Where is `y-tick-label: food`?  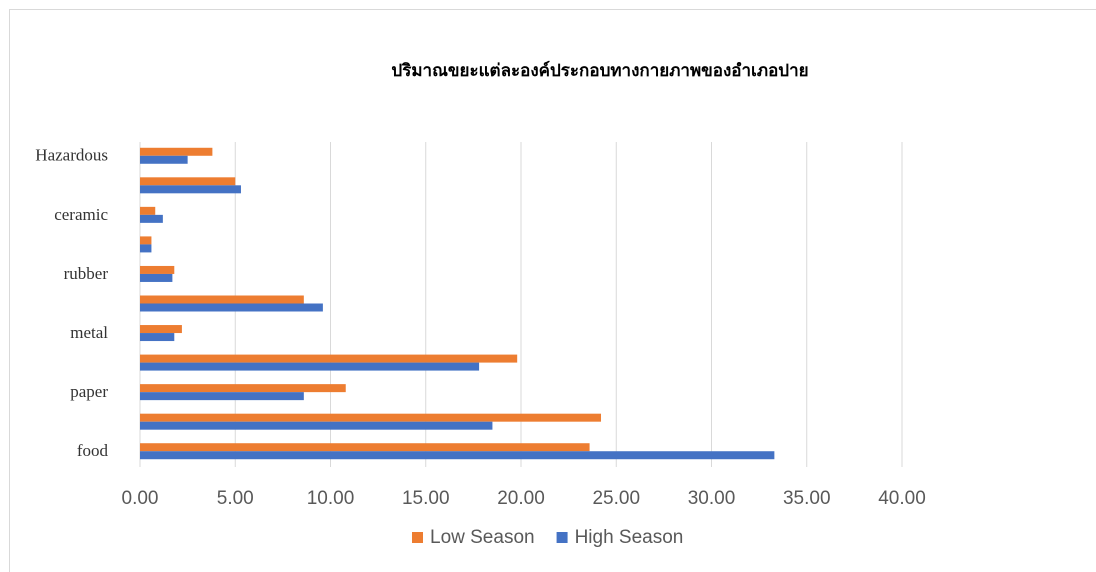 y-tick-label: food is located at coordinates (93, 450).